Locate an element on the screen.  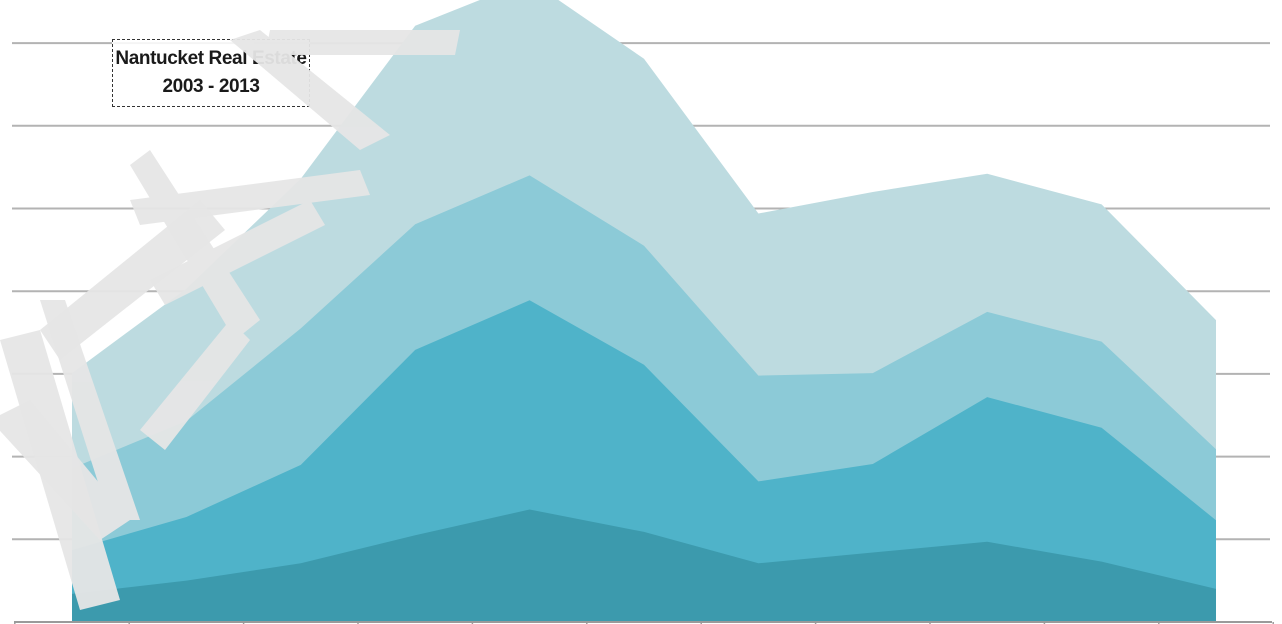
x-axis is located at coordinates (644, 622).